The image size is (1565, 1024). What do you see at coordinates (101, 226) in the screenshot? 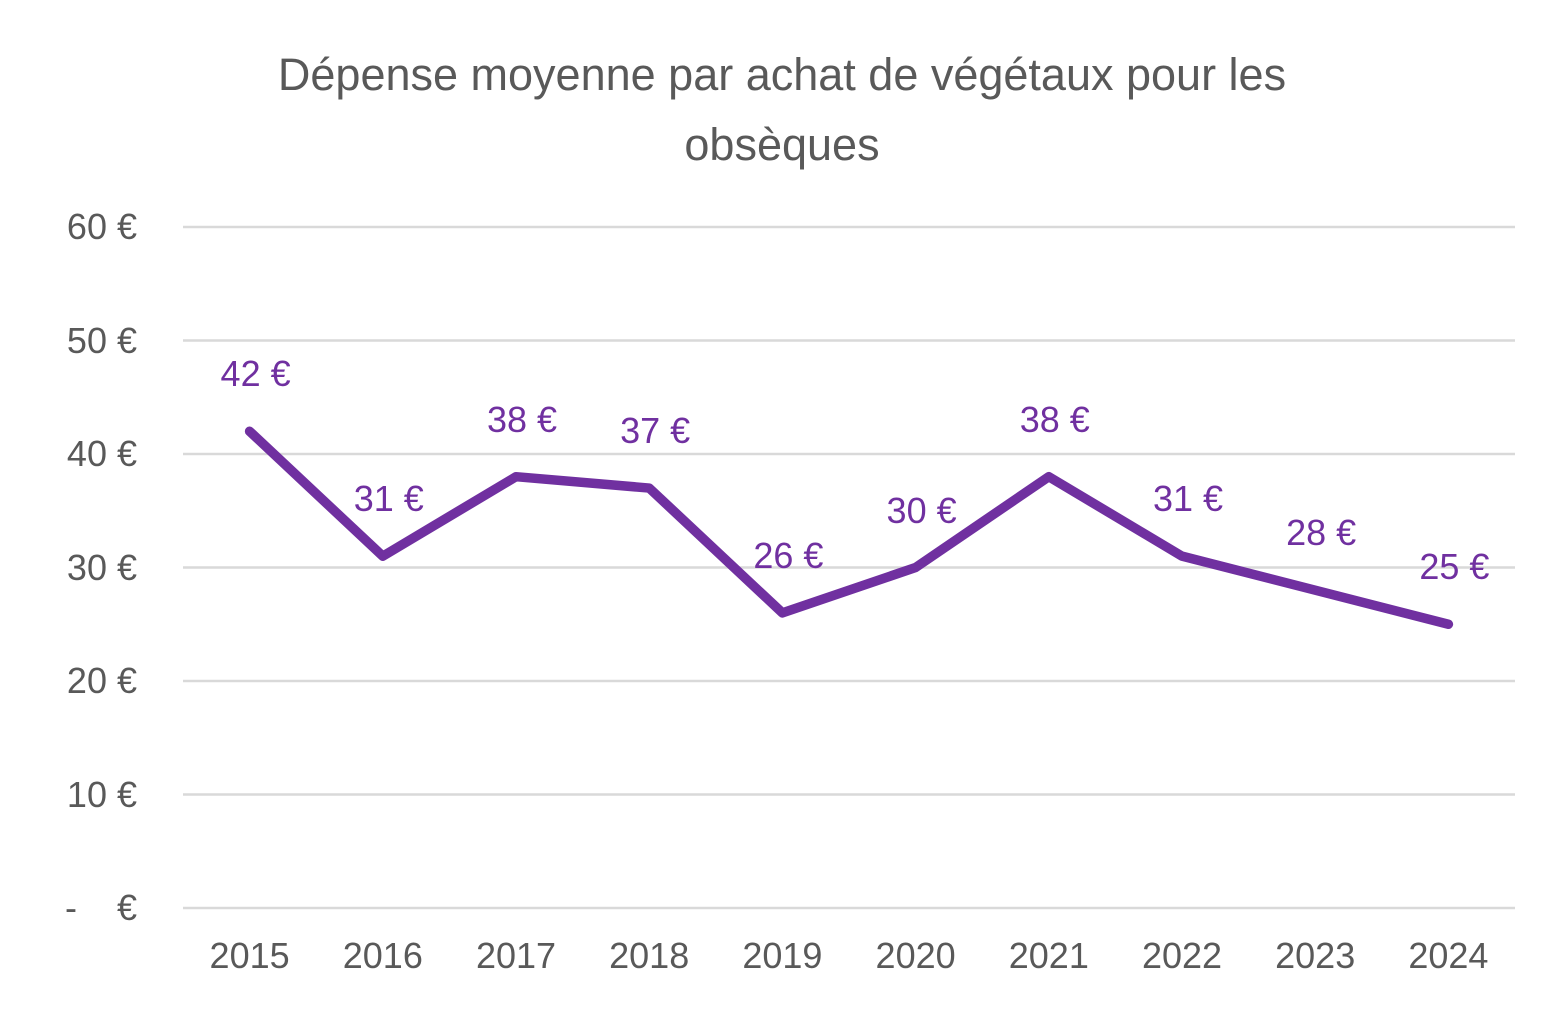
I see `y-tick-label: 60 €` at bounding box center [101, 226].